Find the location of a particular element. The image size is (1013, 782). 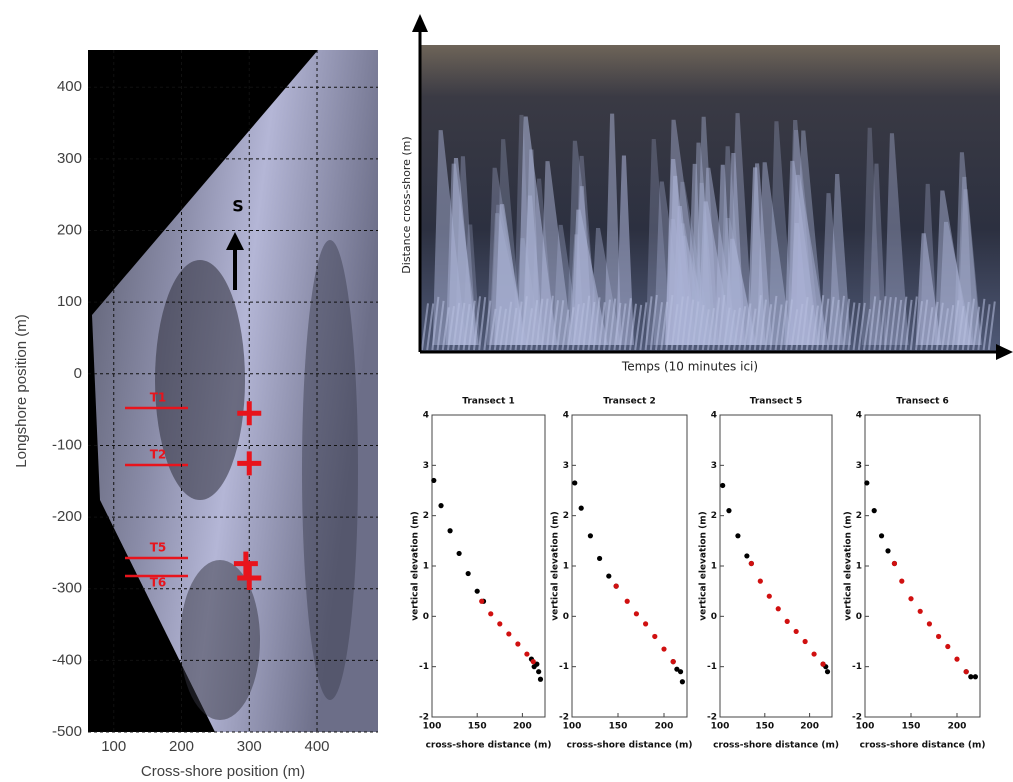

transect-lines is located at coordinates (156, 492).